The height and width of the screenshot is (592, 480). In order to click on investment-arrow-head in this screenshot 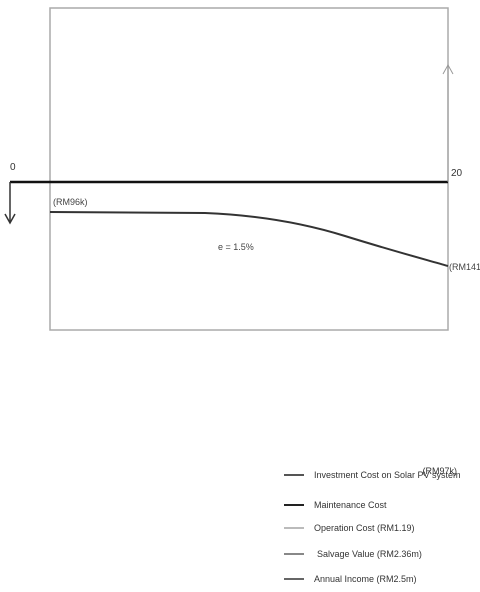, I will do `click(10, 219)`.